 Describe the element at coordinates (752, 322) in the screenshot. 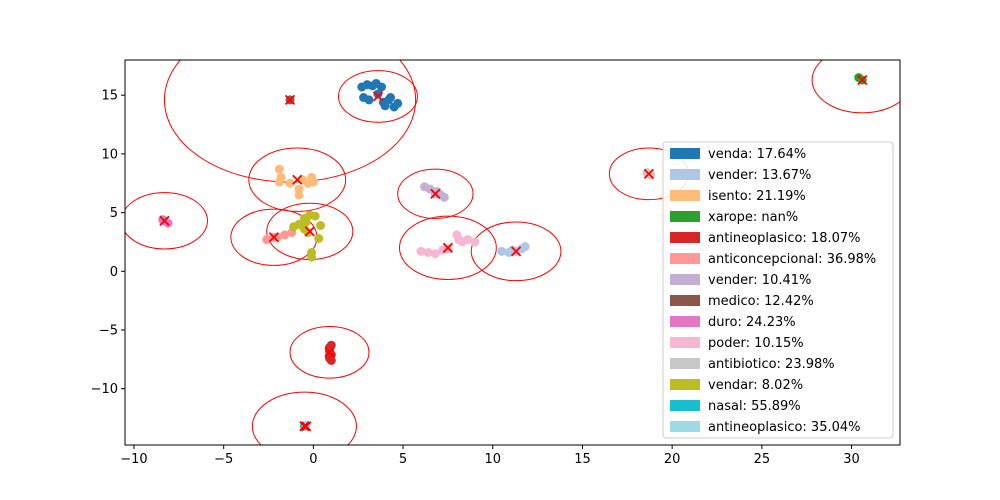

I see `legend-entry: duro: 24.23%` at that location.